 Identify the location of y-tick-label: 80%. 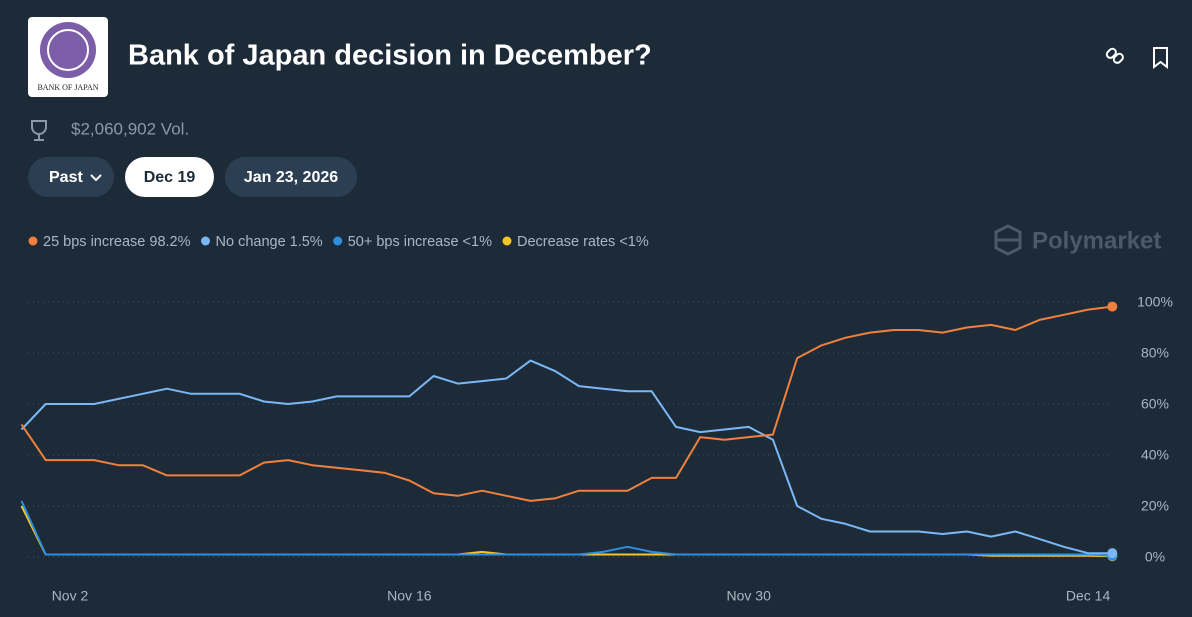
(1155, 353).